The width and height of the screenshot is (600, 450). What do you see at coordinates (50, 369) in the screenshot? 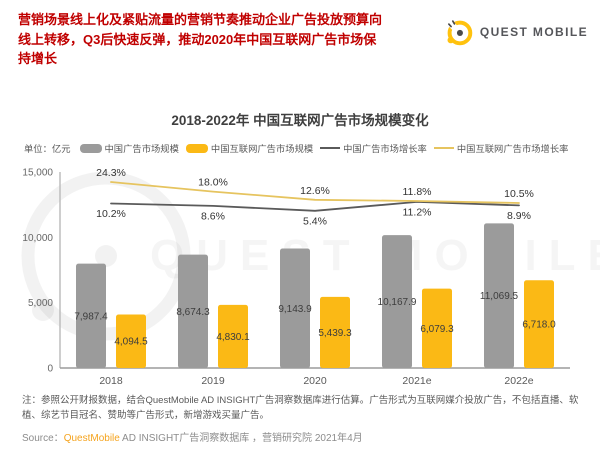
I see `y-tick-0: 0` at bounding box center [50, 369].